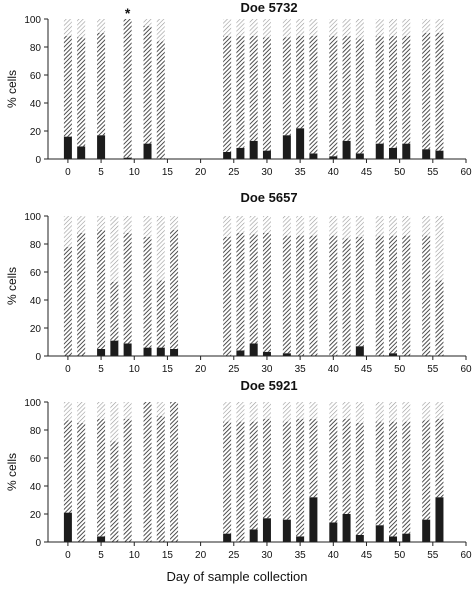  I want to click on x-tick-label: 20, so click(201, 172).